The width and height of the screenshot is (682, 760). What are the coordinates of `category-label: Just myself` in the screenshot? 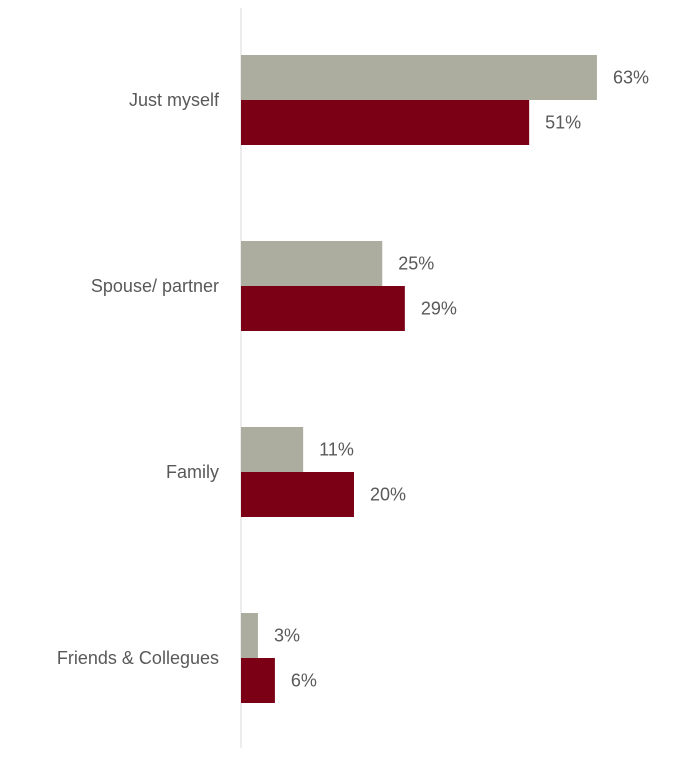 It's located at (174, 100).